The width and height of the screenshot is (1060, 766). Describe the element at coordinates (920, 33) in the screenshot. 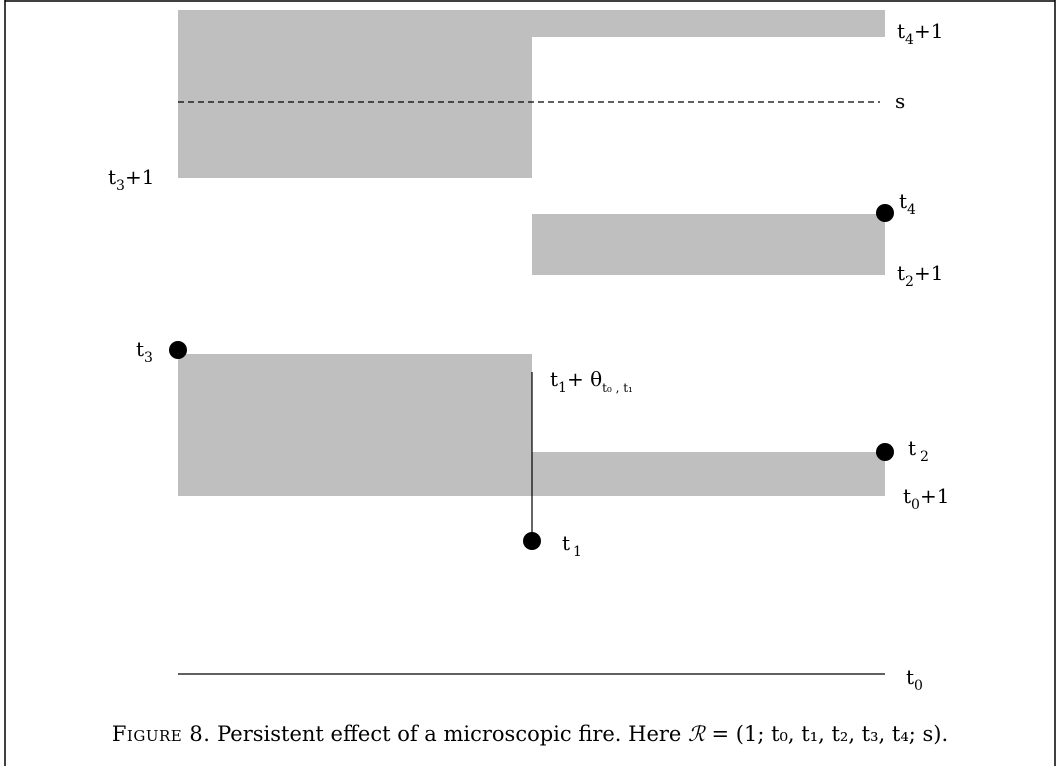

I see `label-t4-plus-1: t4+1` at that location.